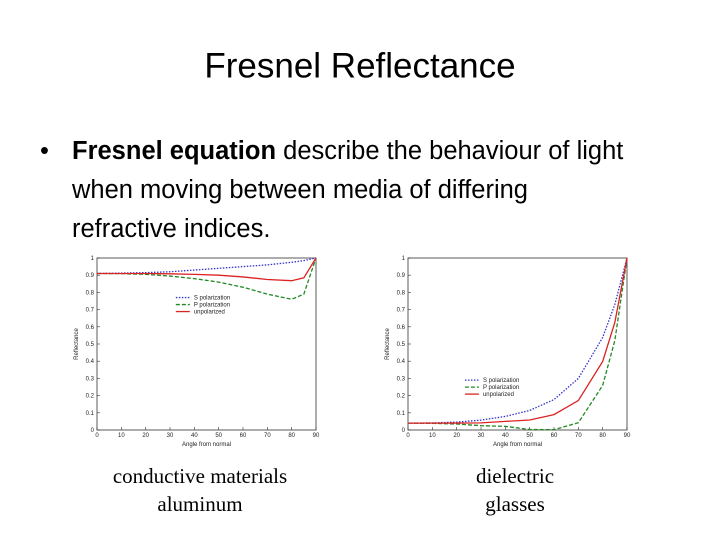 The height and width of the screenshot is (540, 720). Describe the element at coordinates (515, 476) in the screenshot. I see `chart-caption: dielectric` at that location.